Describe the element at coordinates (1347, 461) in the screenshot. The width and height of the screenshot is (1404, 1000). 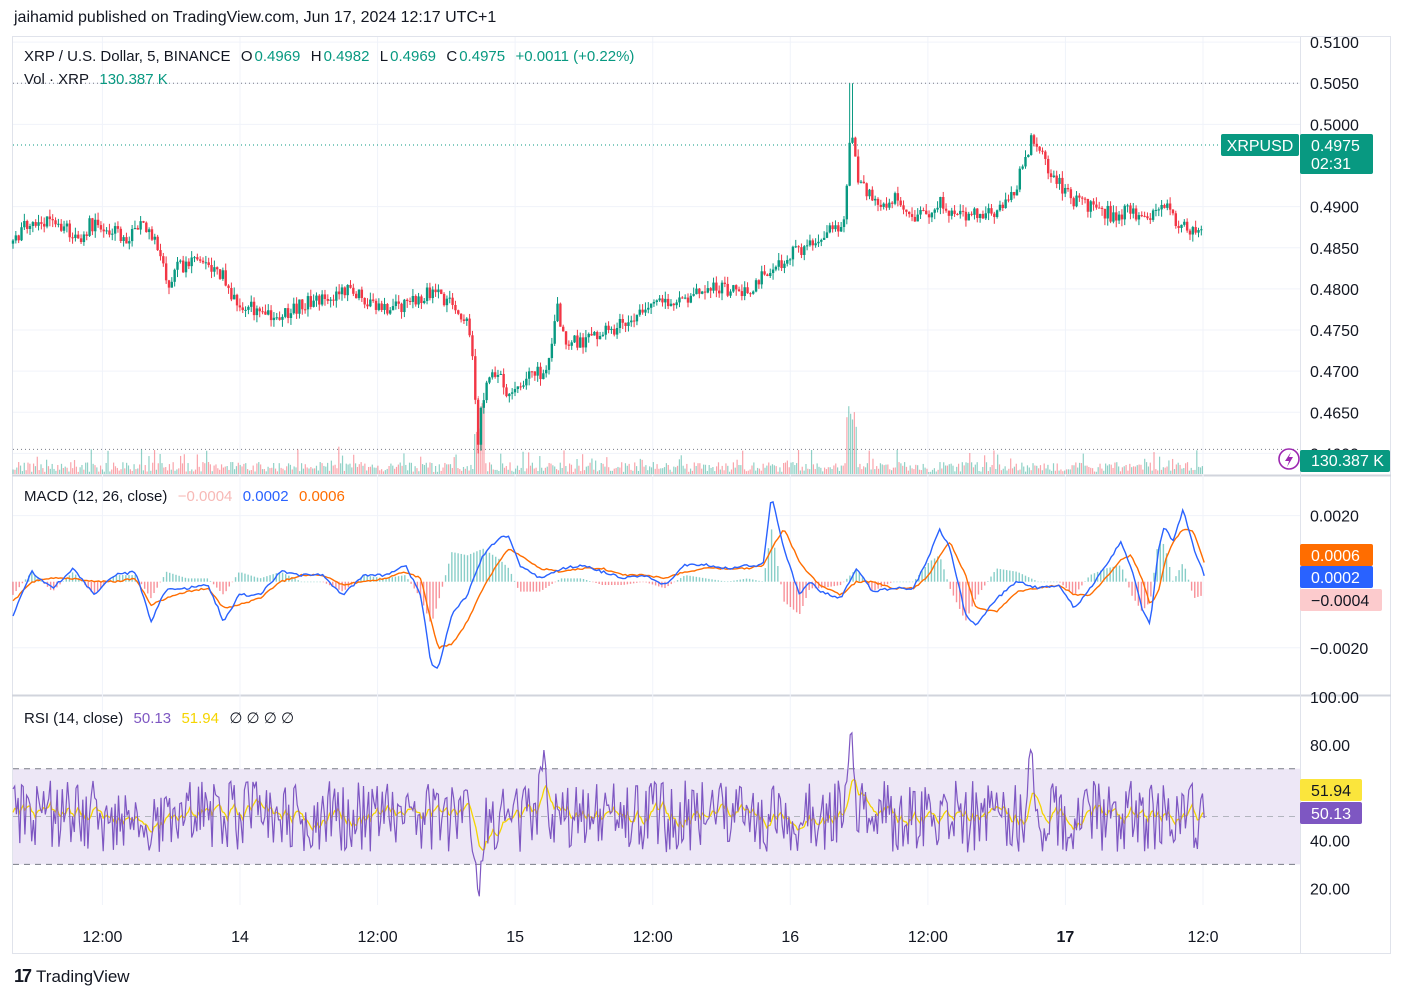
I see `volume-tag-value: 130.387 K` at that location.